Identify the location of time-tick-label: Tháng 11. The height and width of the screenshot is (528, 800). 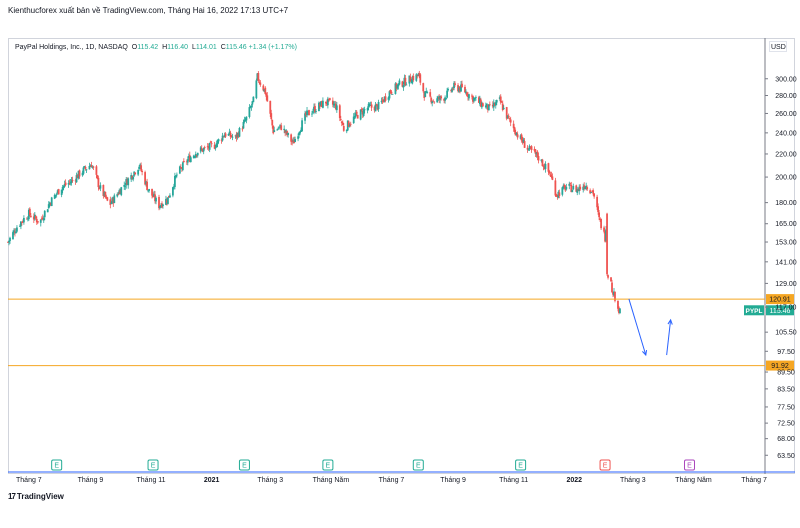
(151, 480).